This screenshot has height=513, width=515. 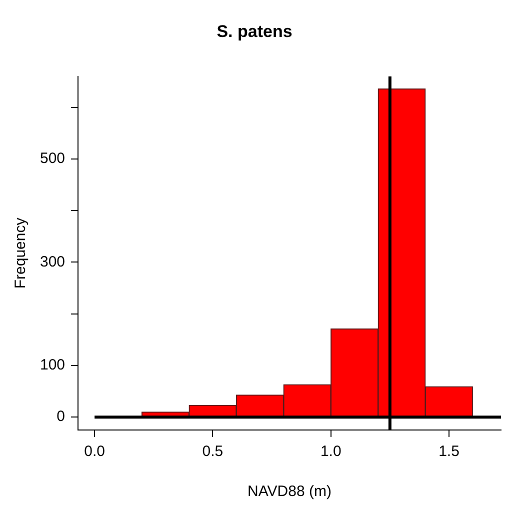 I want to click on y-tick-label: 300, so click(x=53, y=261).